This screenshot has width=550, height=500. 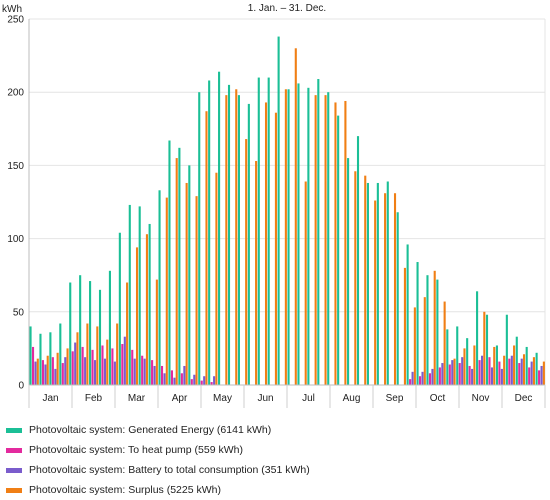 What do you see at coordinates (492, 376) in the screenshot?
I see `bar-s2-w47` at bounding box center [492, 376].